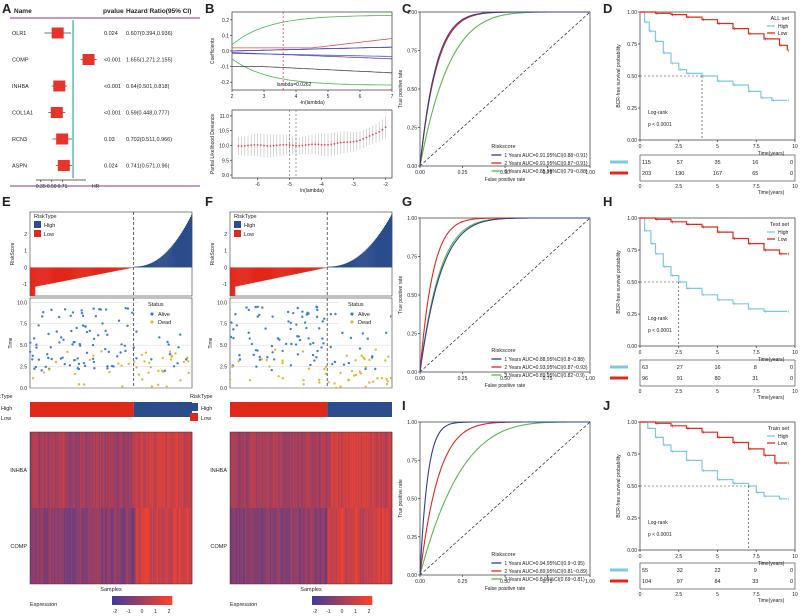  Describe the element at coordinates (224, 146) in the screenshot. I see `y-tick-label: 10.0` at that location.